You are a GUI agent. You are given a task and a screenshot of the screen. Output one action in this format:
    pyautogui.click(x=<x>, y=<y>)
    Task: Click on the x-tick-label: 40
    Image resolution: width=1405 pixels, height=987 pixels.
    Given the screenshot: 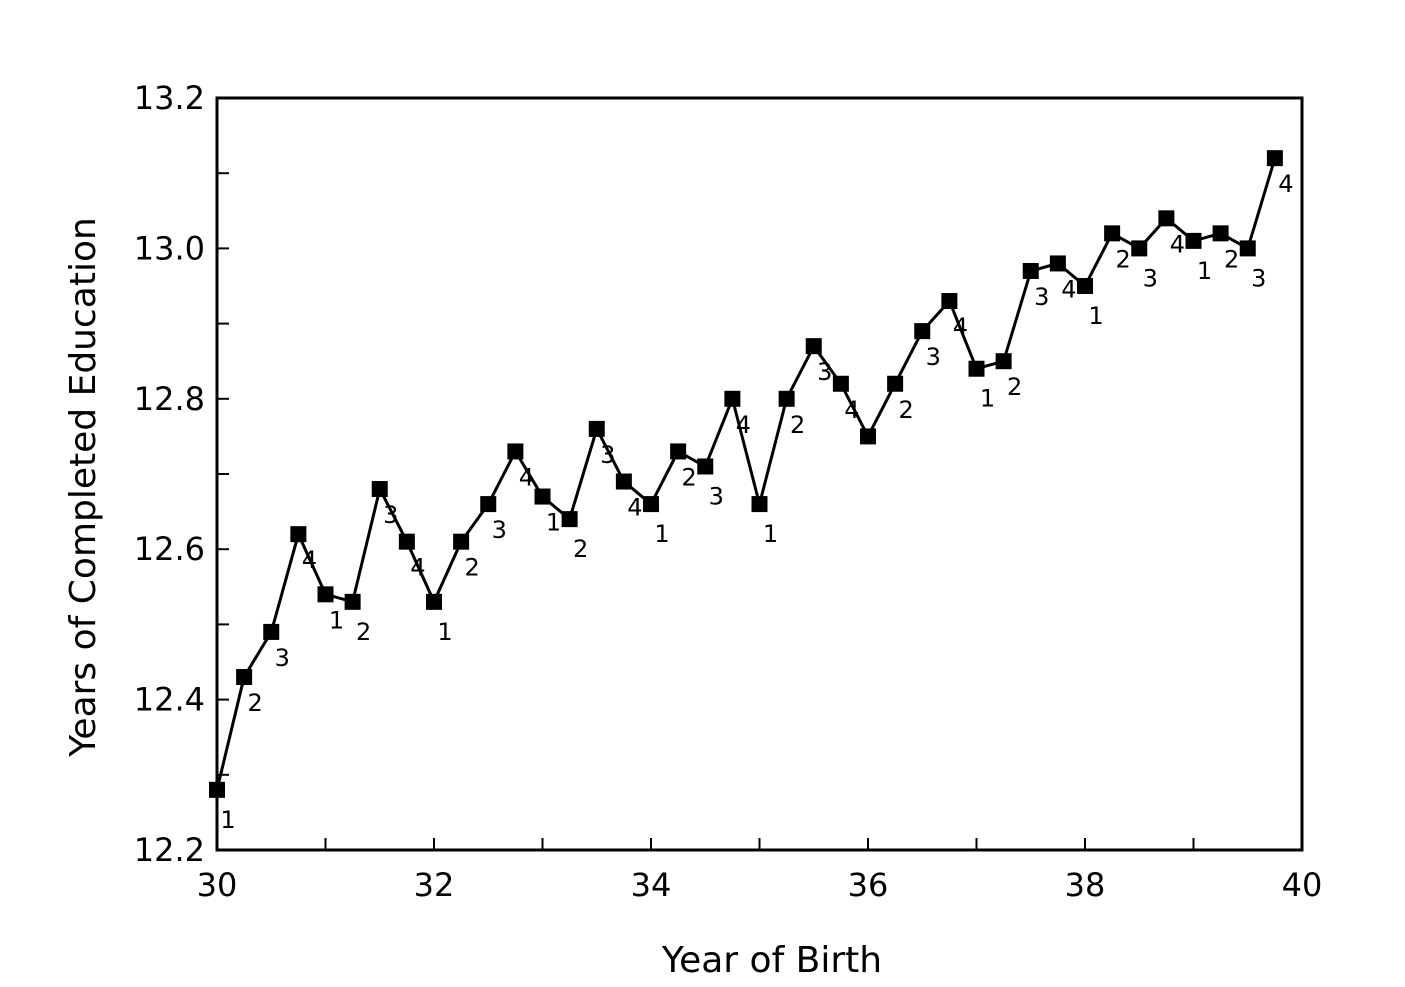 What is the action you would take?
    pyautogui.click(x=1302, y=885)
    